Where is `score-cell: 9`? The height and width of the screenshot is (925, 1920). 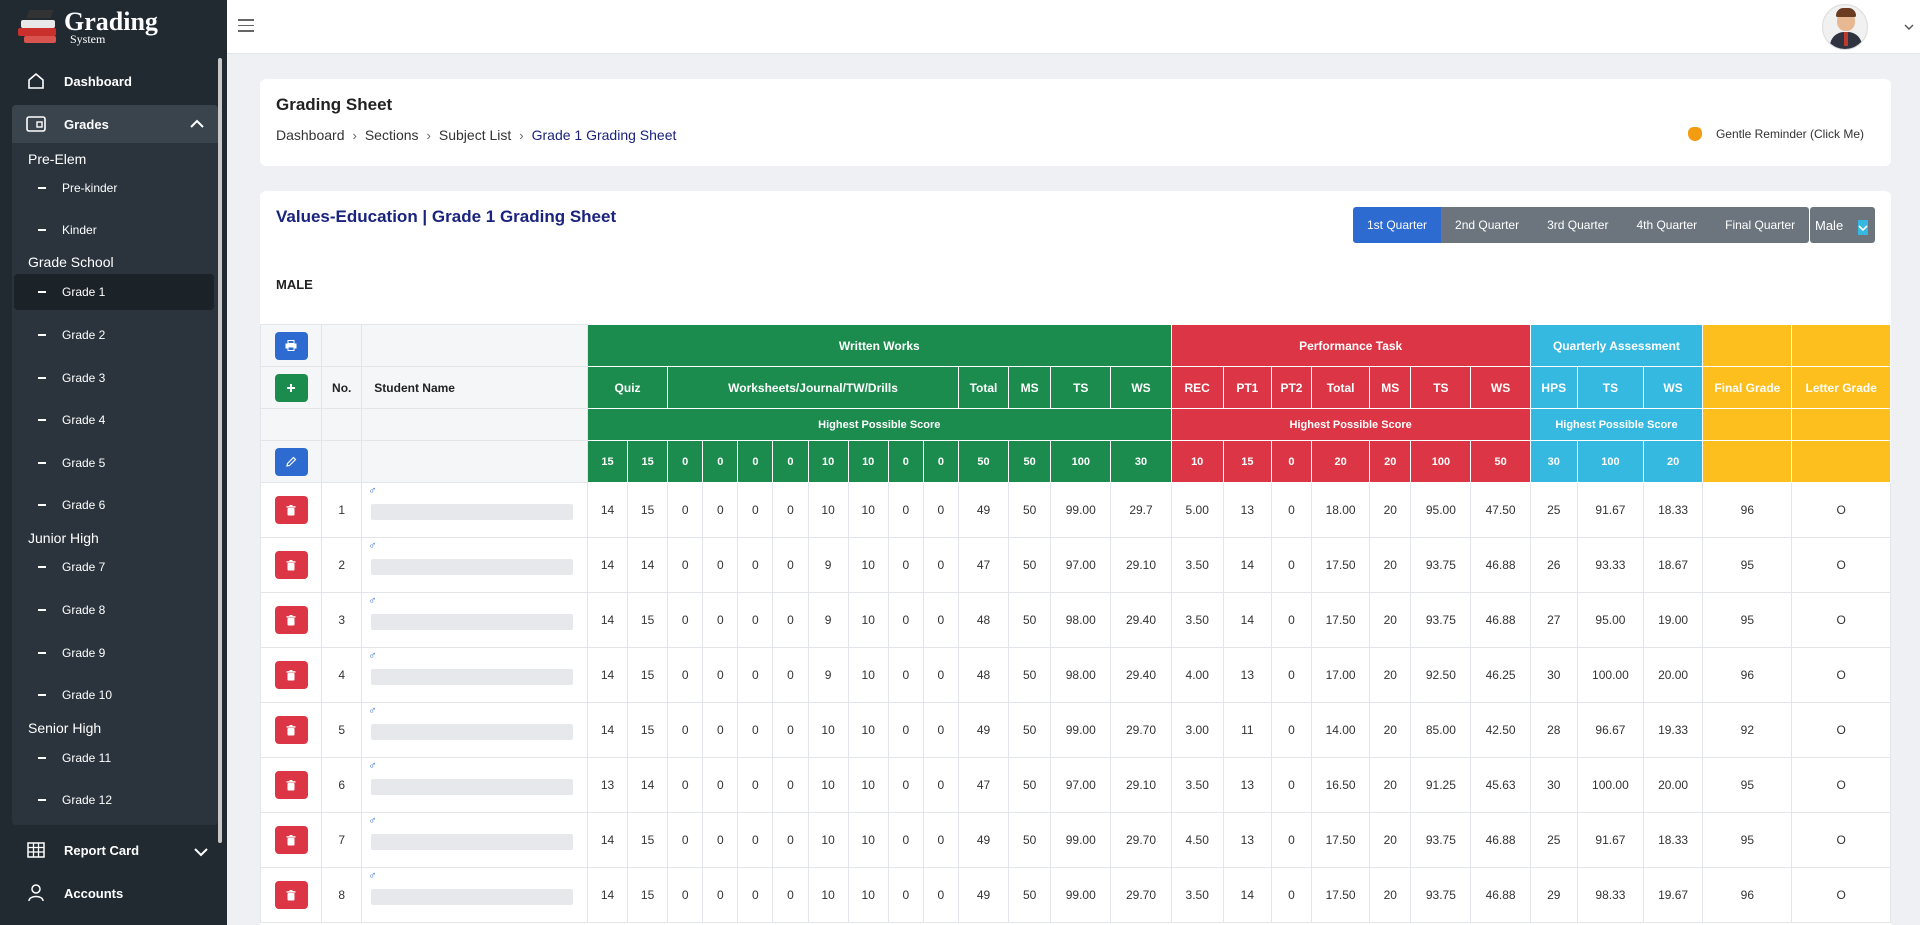
score-cell: 9 is located at coordinates (828, 620).